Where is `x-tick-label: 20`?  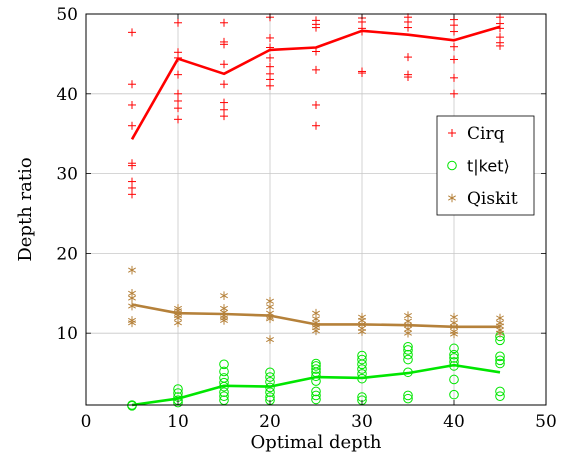
x-tick-label: 20 is located at coordinates (270, 422).